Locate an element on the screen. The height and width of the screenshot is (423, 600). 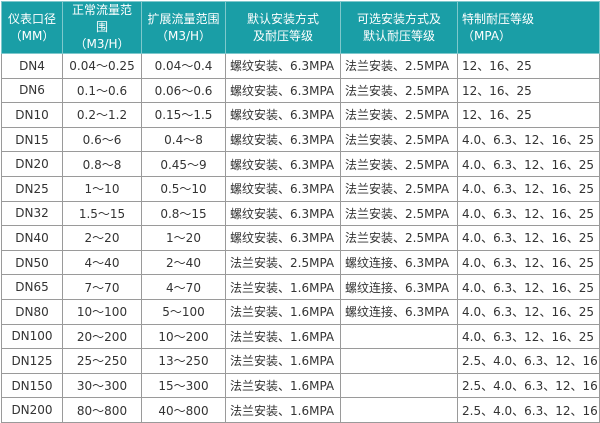
table-cell: 0.15～1.5 is located at coordinates (183, 115).